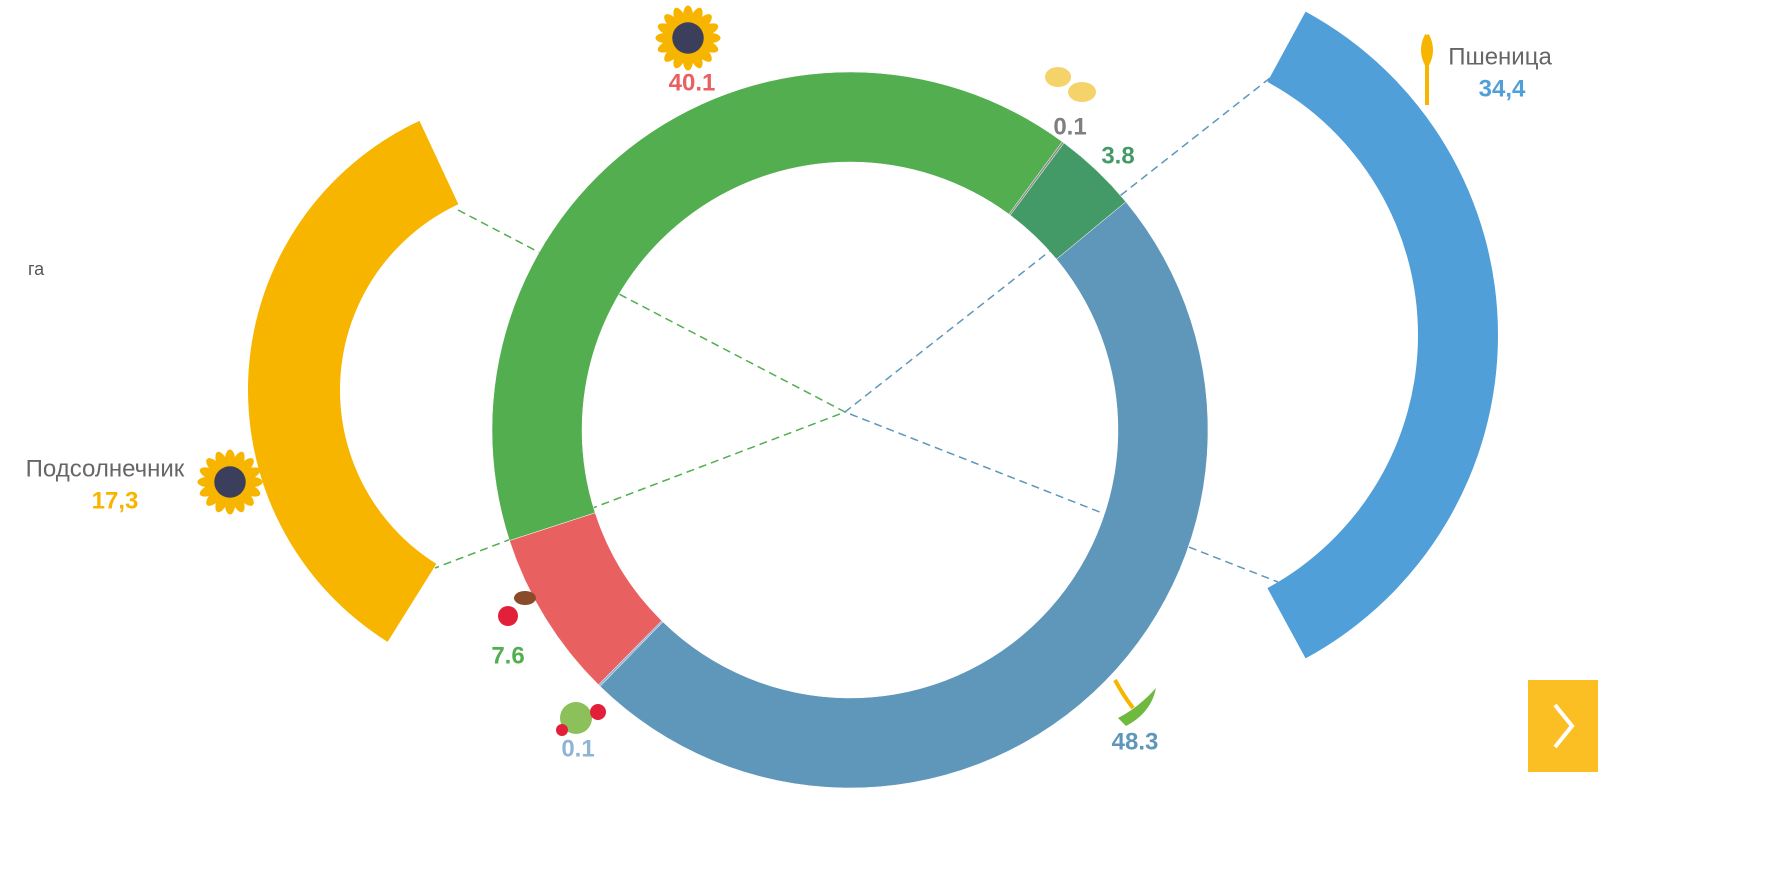 Image resolution: width=1780 pixels, height=893 pixels. Describe the element at coordinates (507, 655) in the screenshot. I see `donut-value-label: 7.6` at that location.